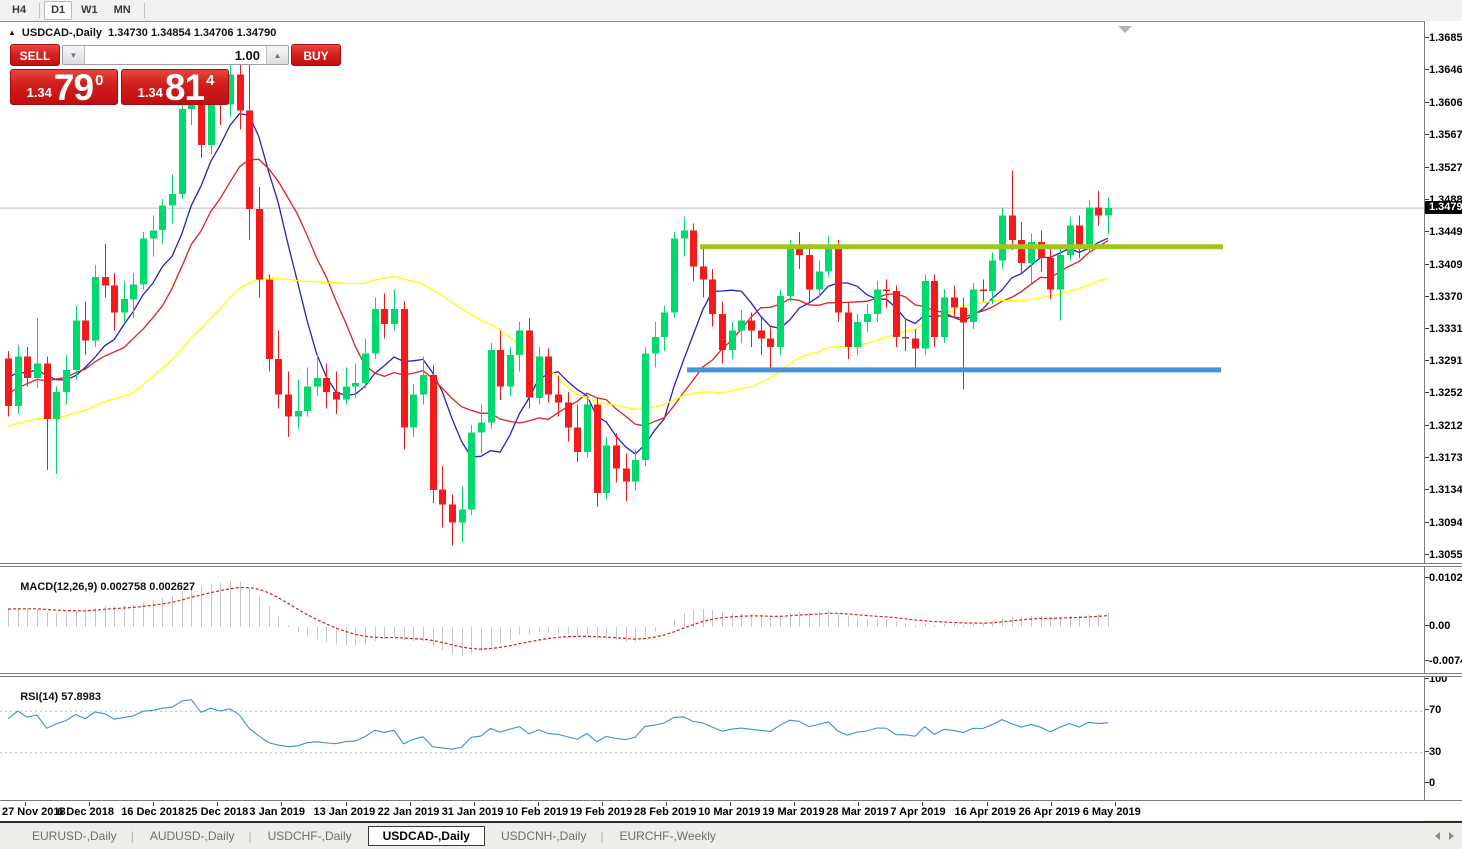 The image size is (1462, 849). What do you see at coordinates (74, 836) in the screenshot?
I see `tab-eurusd-daily: EURUSD-,Daily` at bounding box center [74, 836].